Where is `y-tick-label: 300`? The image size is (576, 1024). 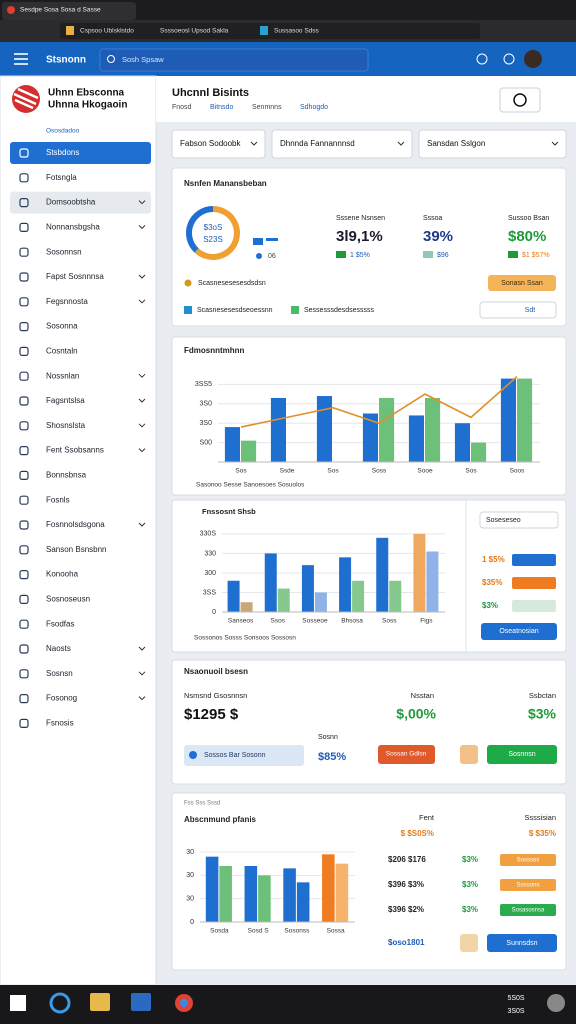
y-tick-label: 300 is located at coordinates (210, 573).